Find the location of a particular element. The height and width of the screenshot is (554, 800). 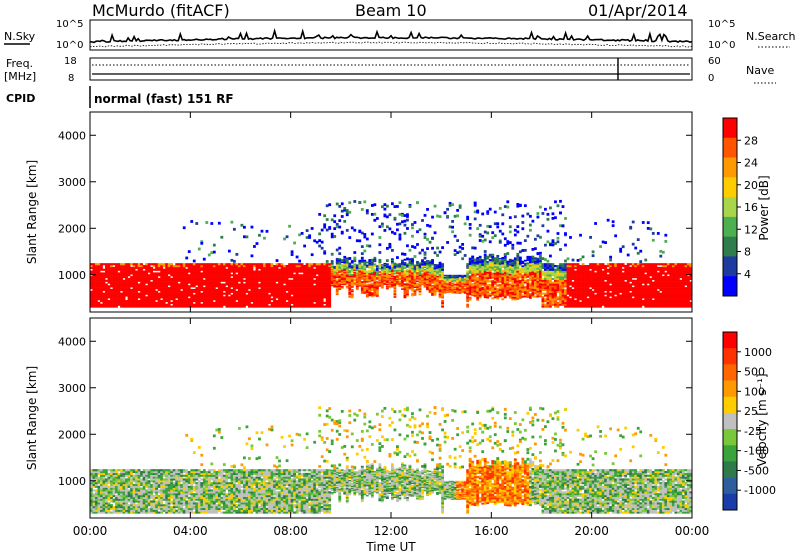

nave-tick-hi: 60 is located at coordinates (714, 61).